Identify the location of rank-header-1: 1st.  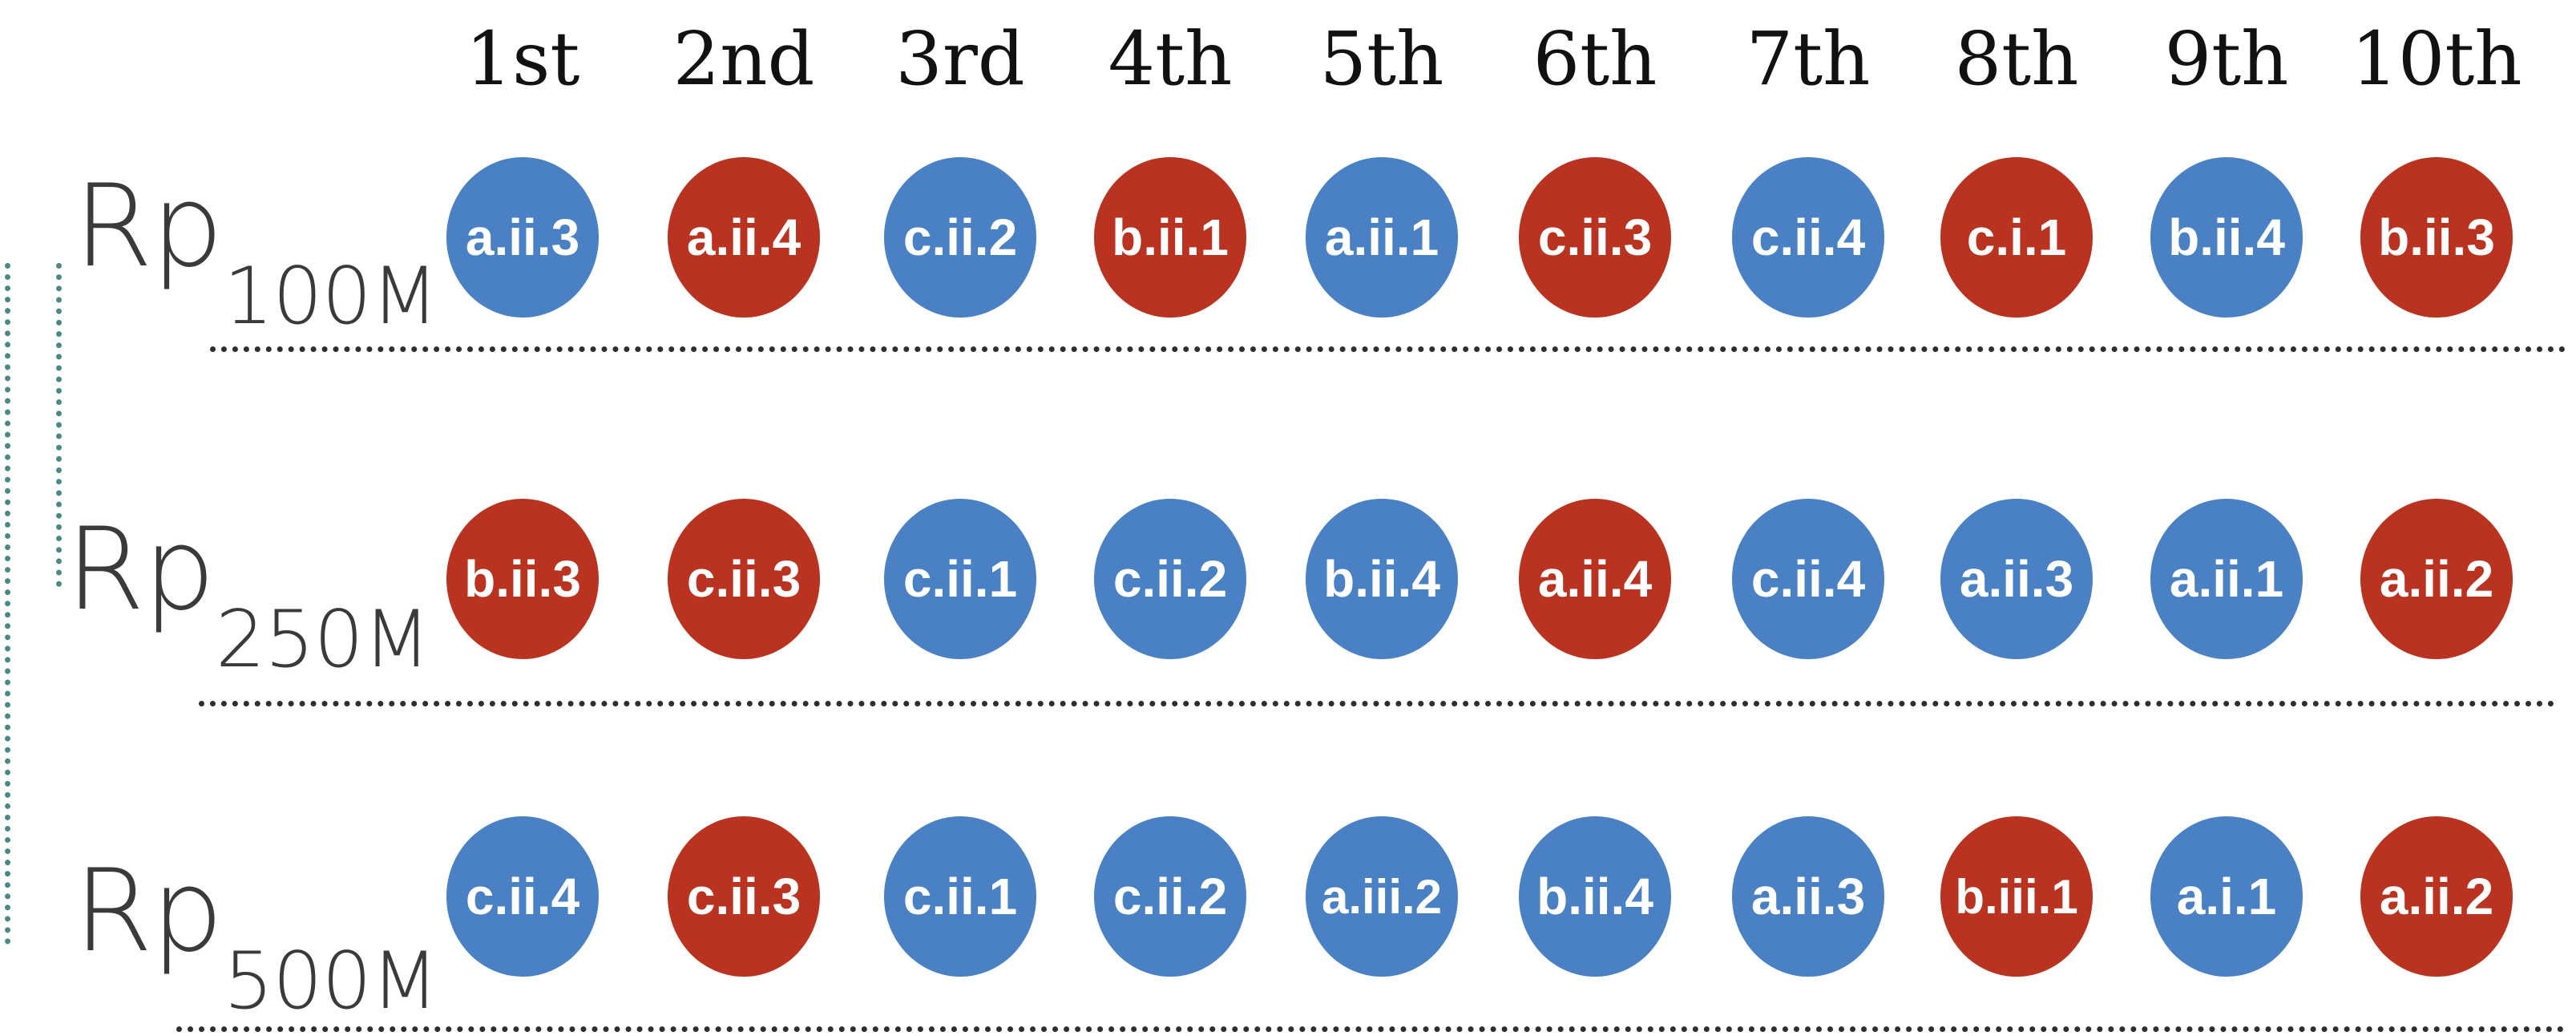
(522, 59).